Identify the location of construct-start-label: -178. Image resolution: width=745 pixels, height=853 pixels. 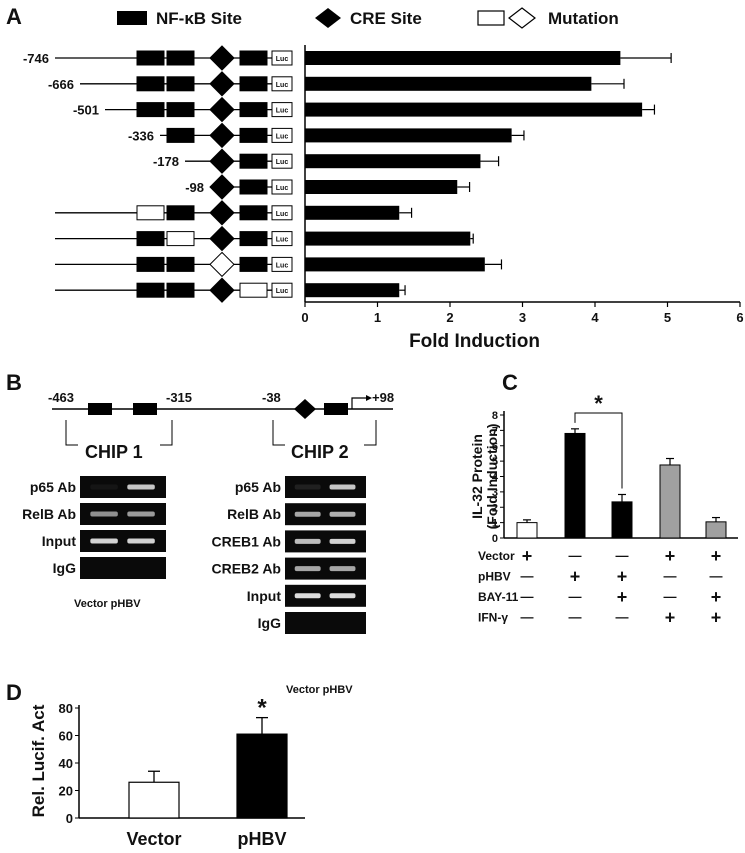
(166, 161).